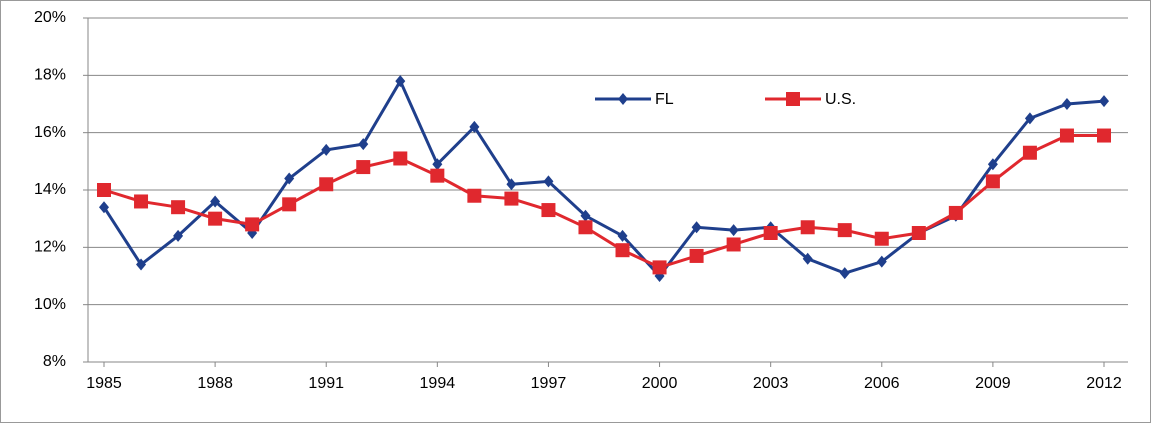 This screenshot has height=423, width=1151. What do you see at coordinates (50, 75) in the screenshot?
I see `y-tick-label: 18%` at bounding box center [50, 75].